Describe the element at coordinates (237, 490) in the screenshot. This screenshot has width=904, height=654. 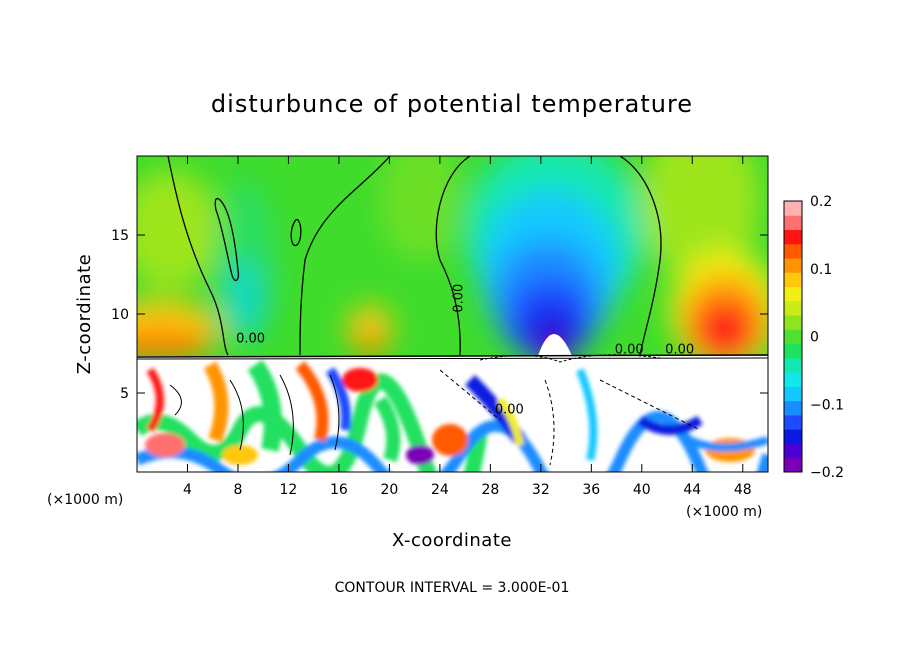
I see `x-tick-label: 8` at that location.